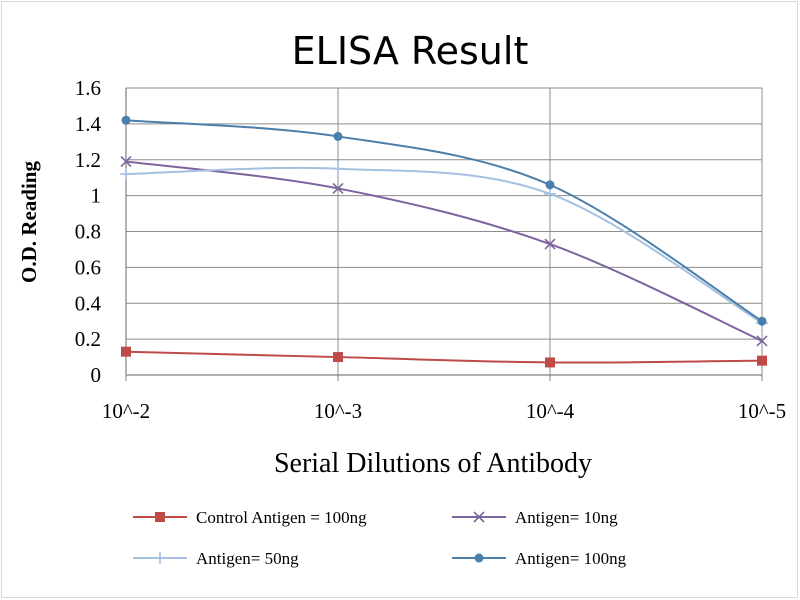  I want to click on legend-item: Antigen= 100ng, so click(539, 558).